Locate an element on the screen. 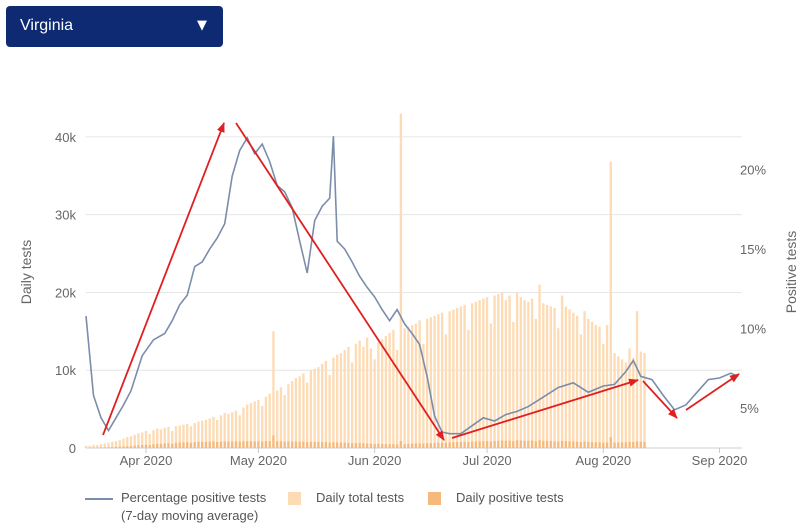 This screenshot has width=800, height=530. trend-arrow is located at coordinates (712, 392).